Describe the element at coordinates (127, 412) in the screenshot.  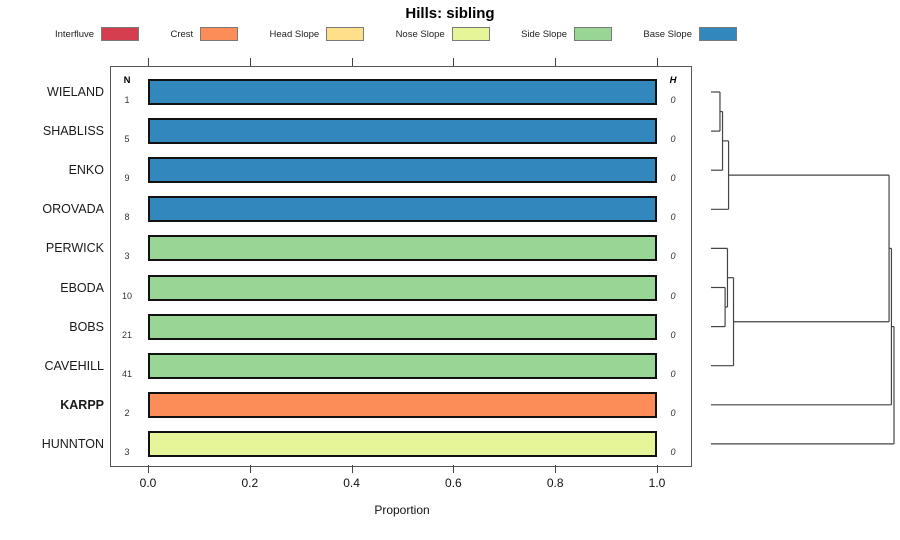
I see `row-n-value: 2` at that location.